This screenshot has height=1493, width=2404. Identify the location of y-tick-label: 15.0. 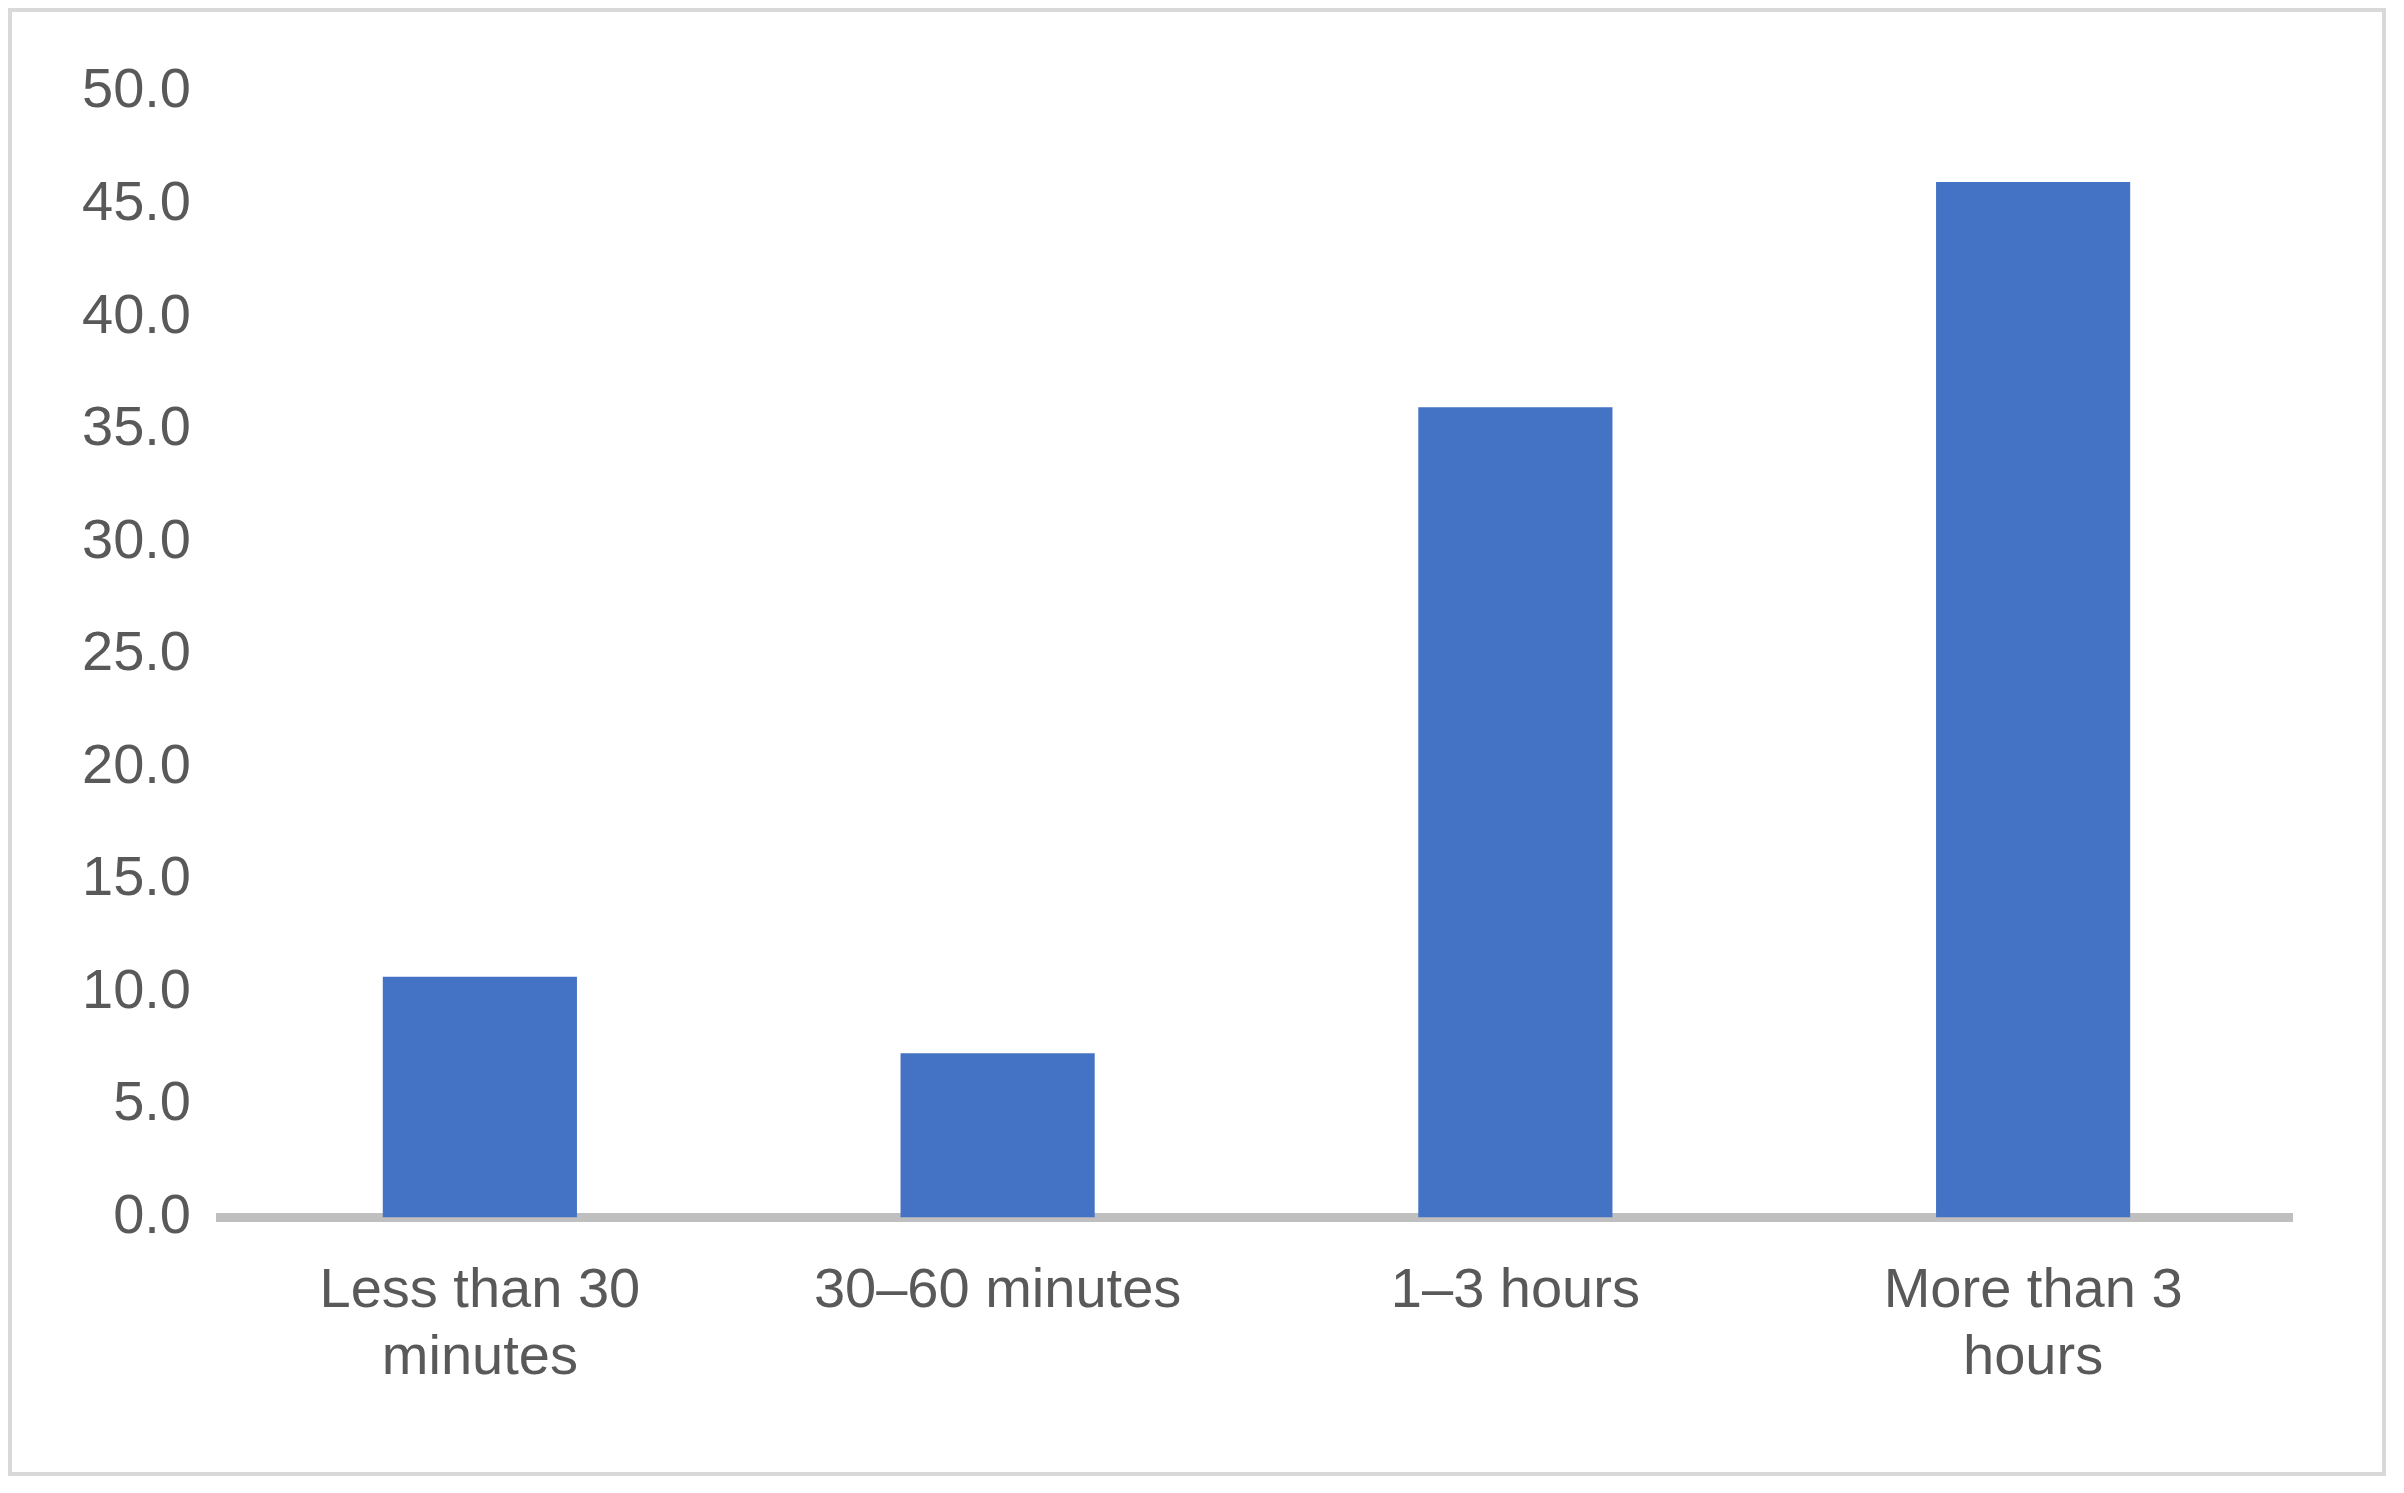
(136, 876).